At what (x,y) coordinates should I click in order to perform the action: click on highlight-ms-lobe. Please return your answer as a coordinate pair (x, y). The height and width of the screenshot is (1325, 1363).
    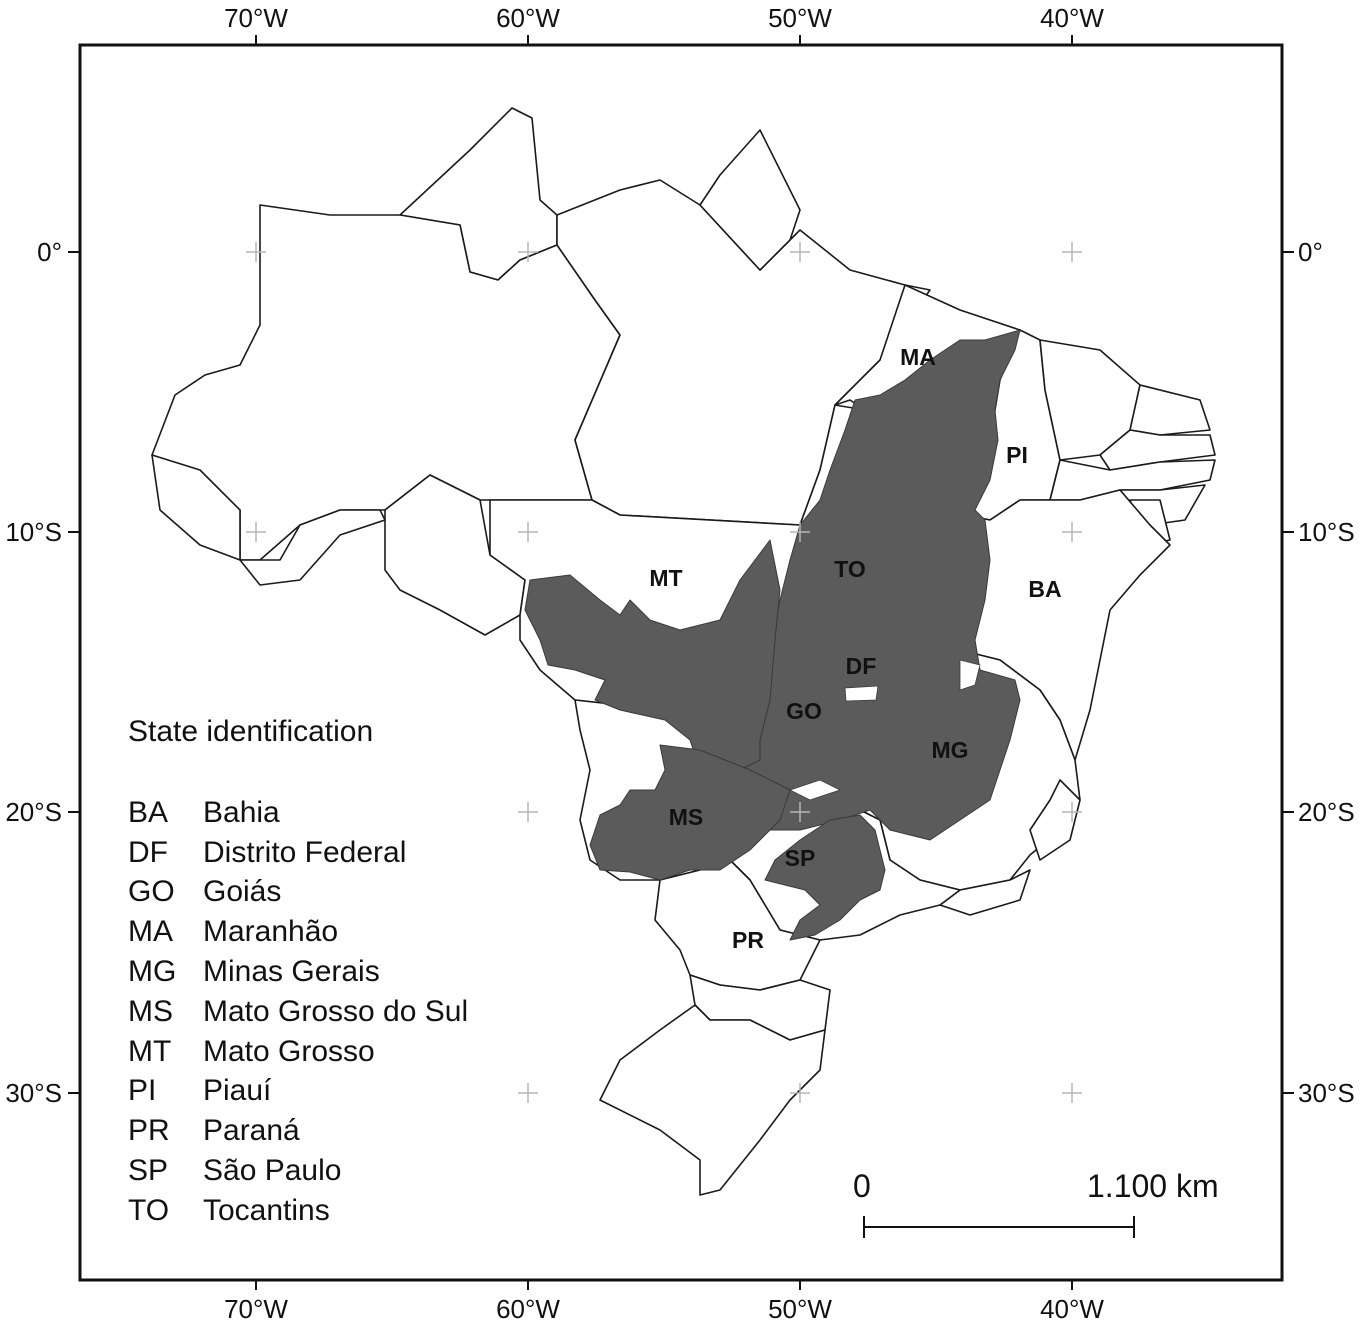
    Looking at the image, I should click on (690, 812).